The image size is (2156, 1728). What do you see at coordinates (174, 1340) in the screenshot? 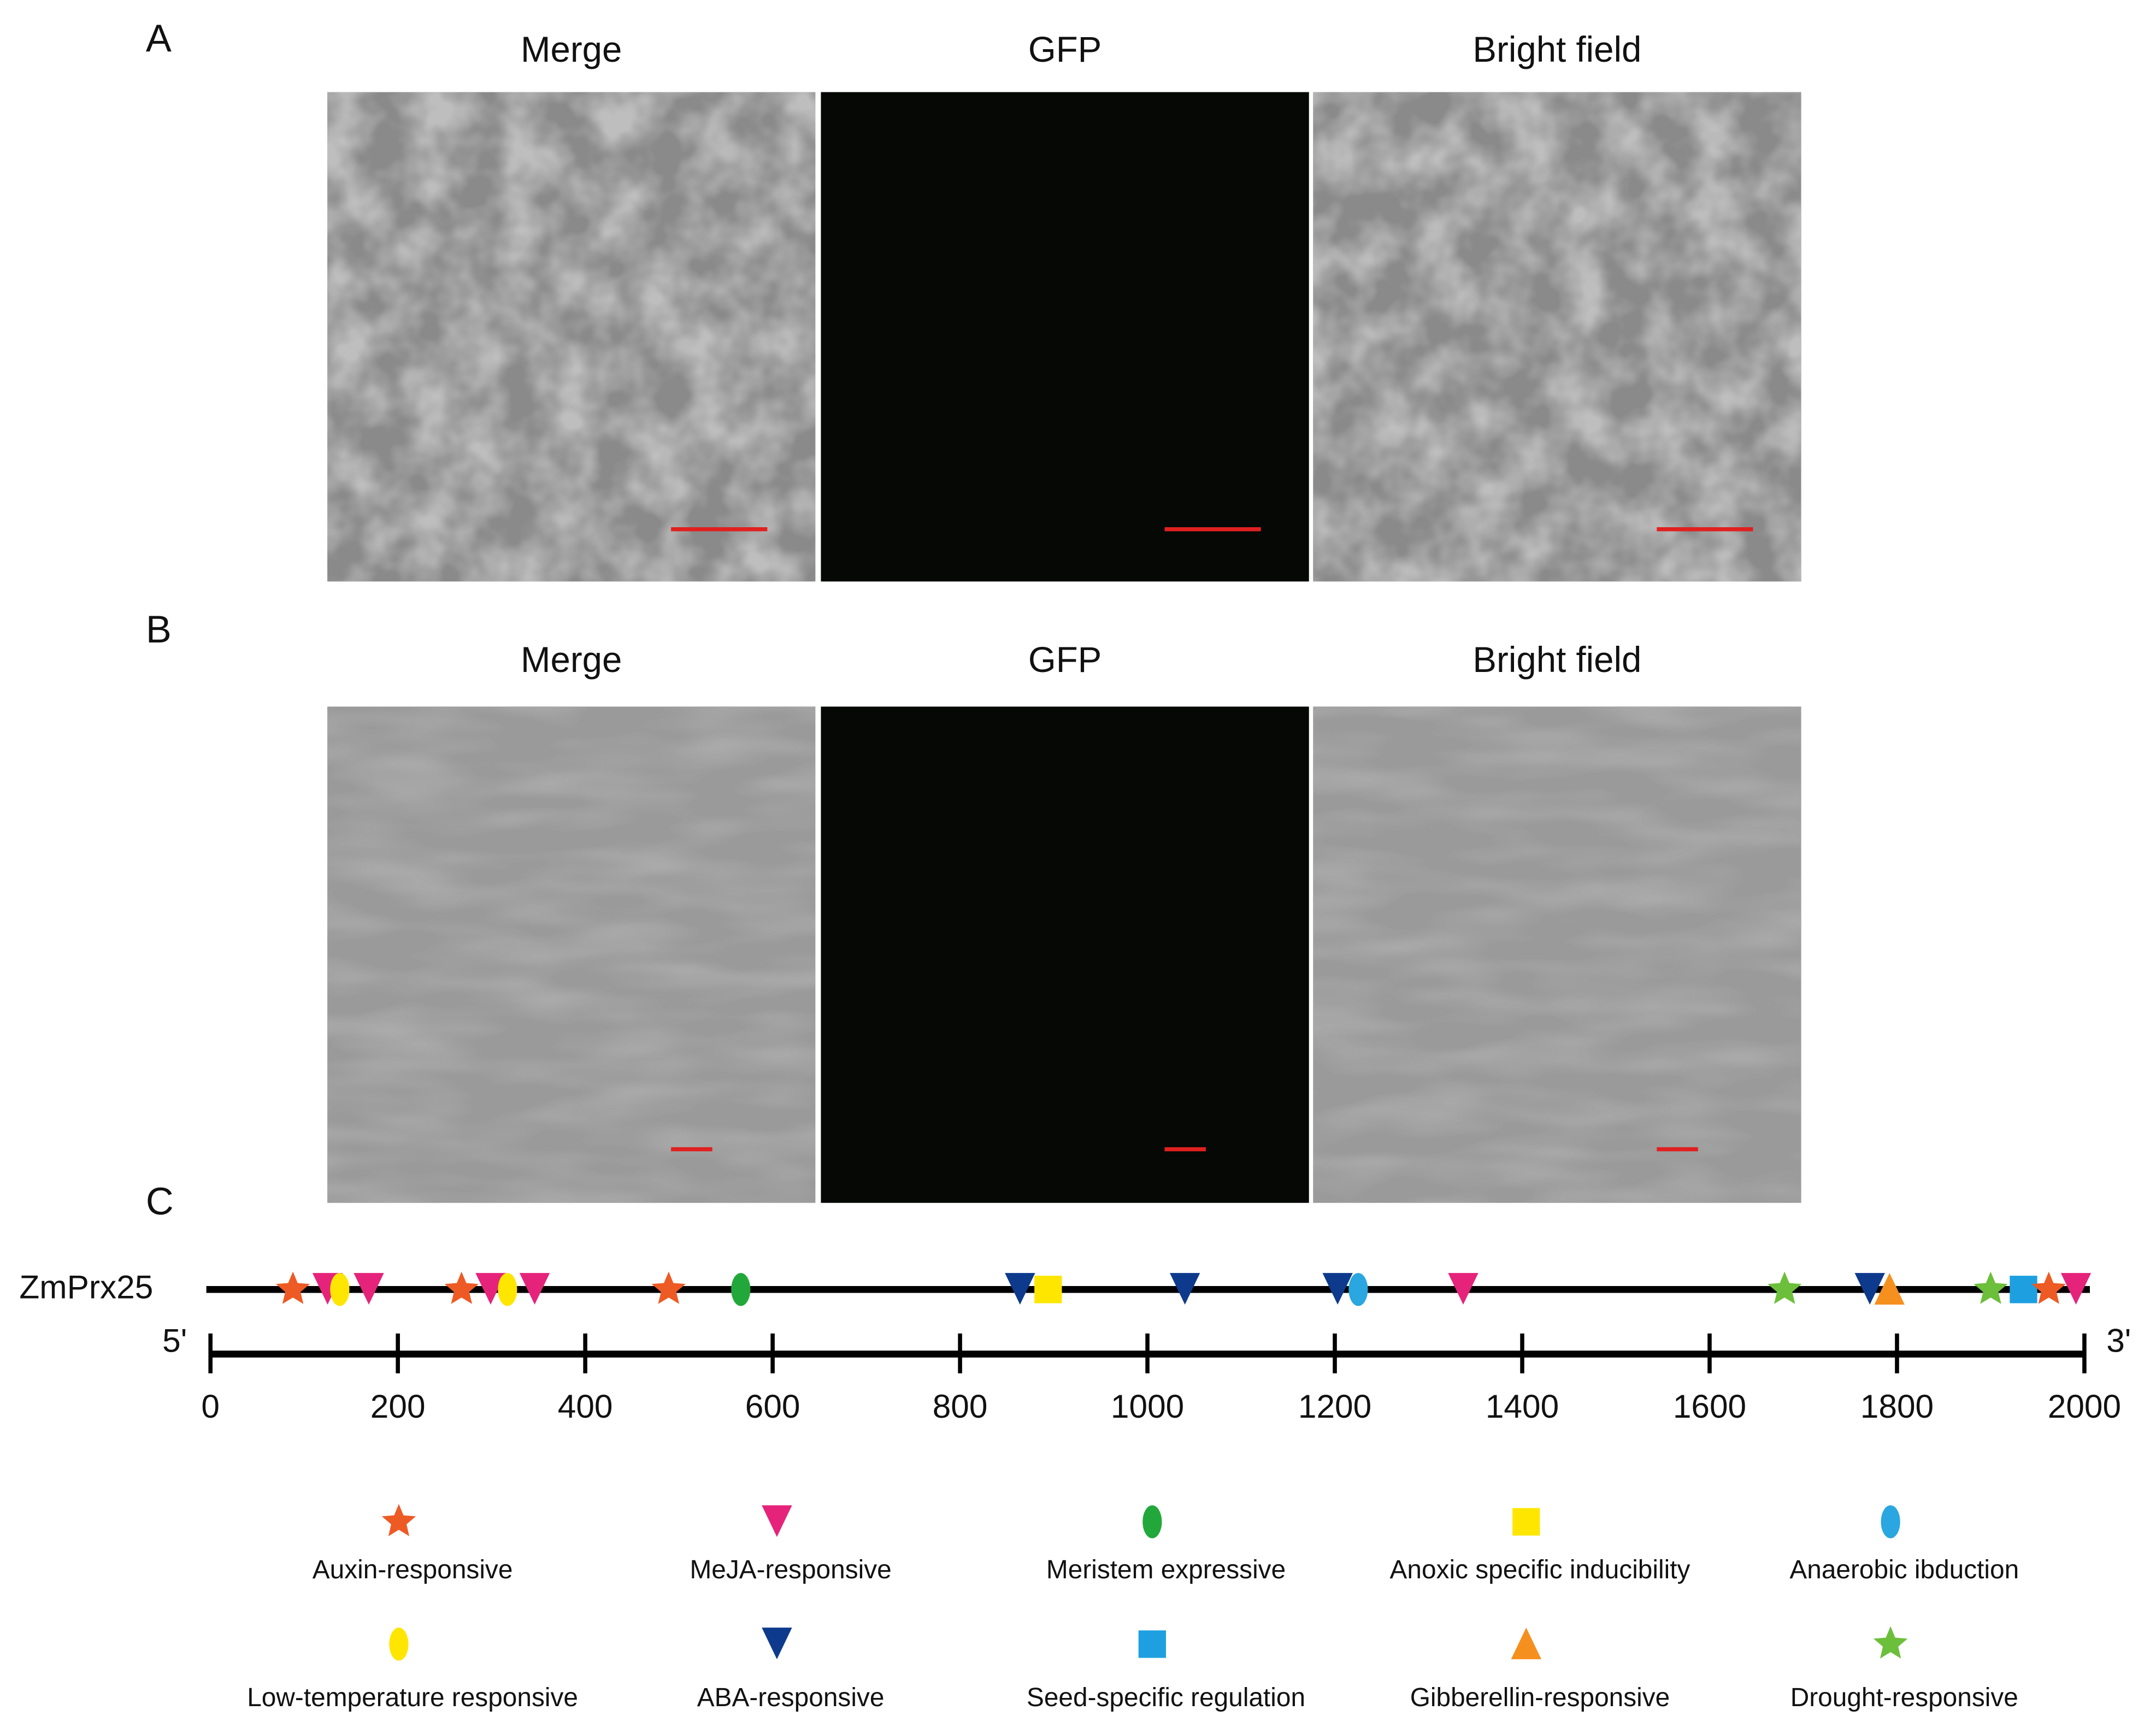
I see `five-prime: 5'` at bounding box center [174, 1340].